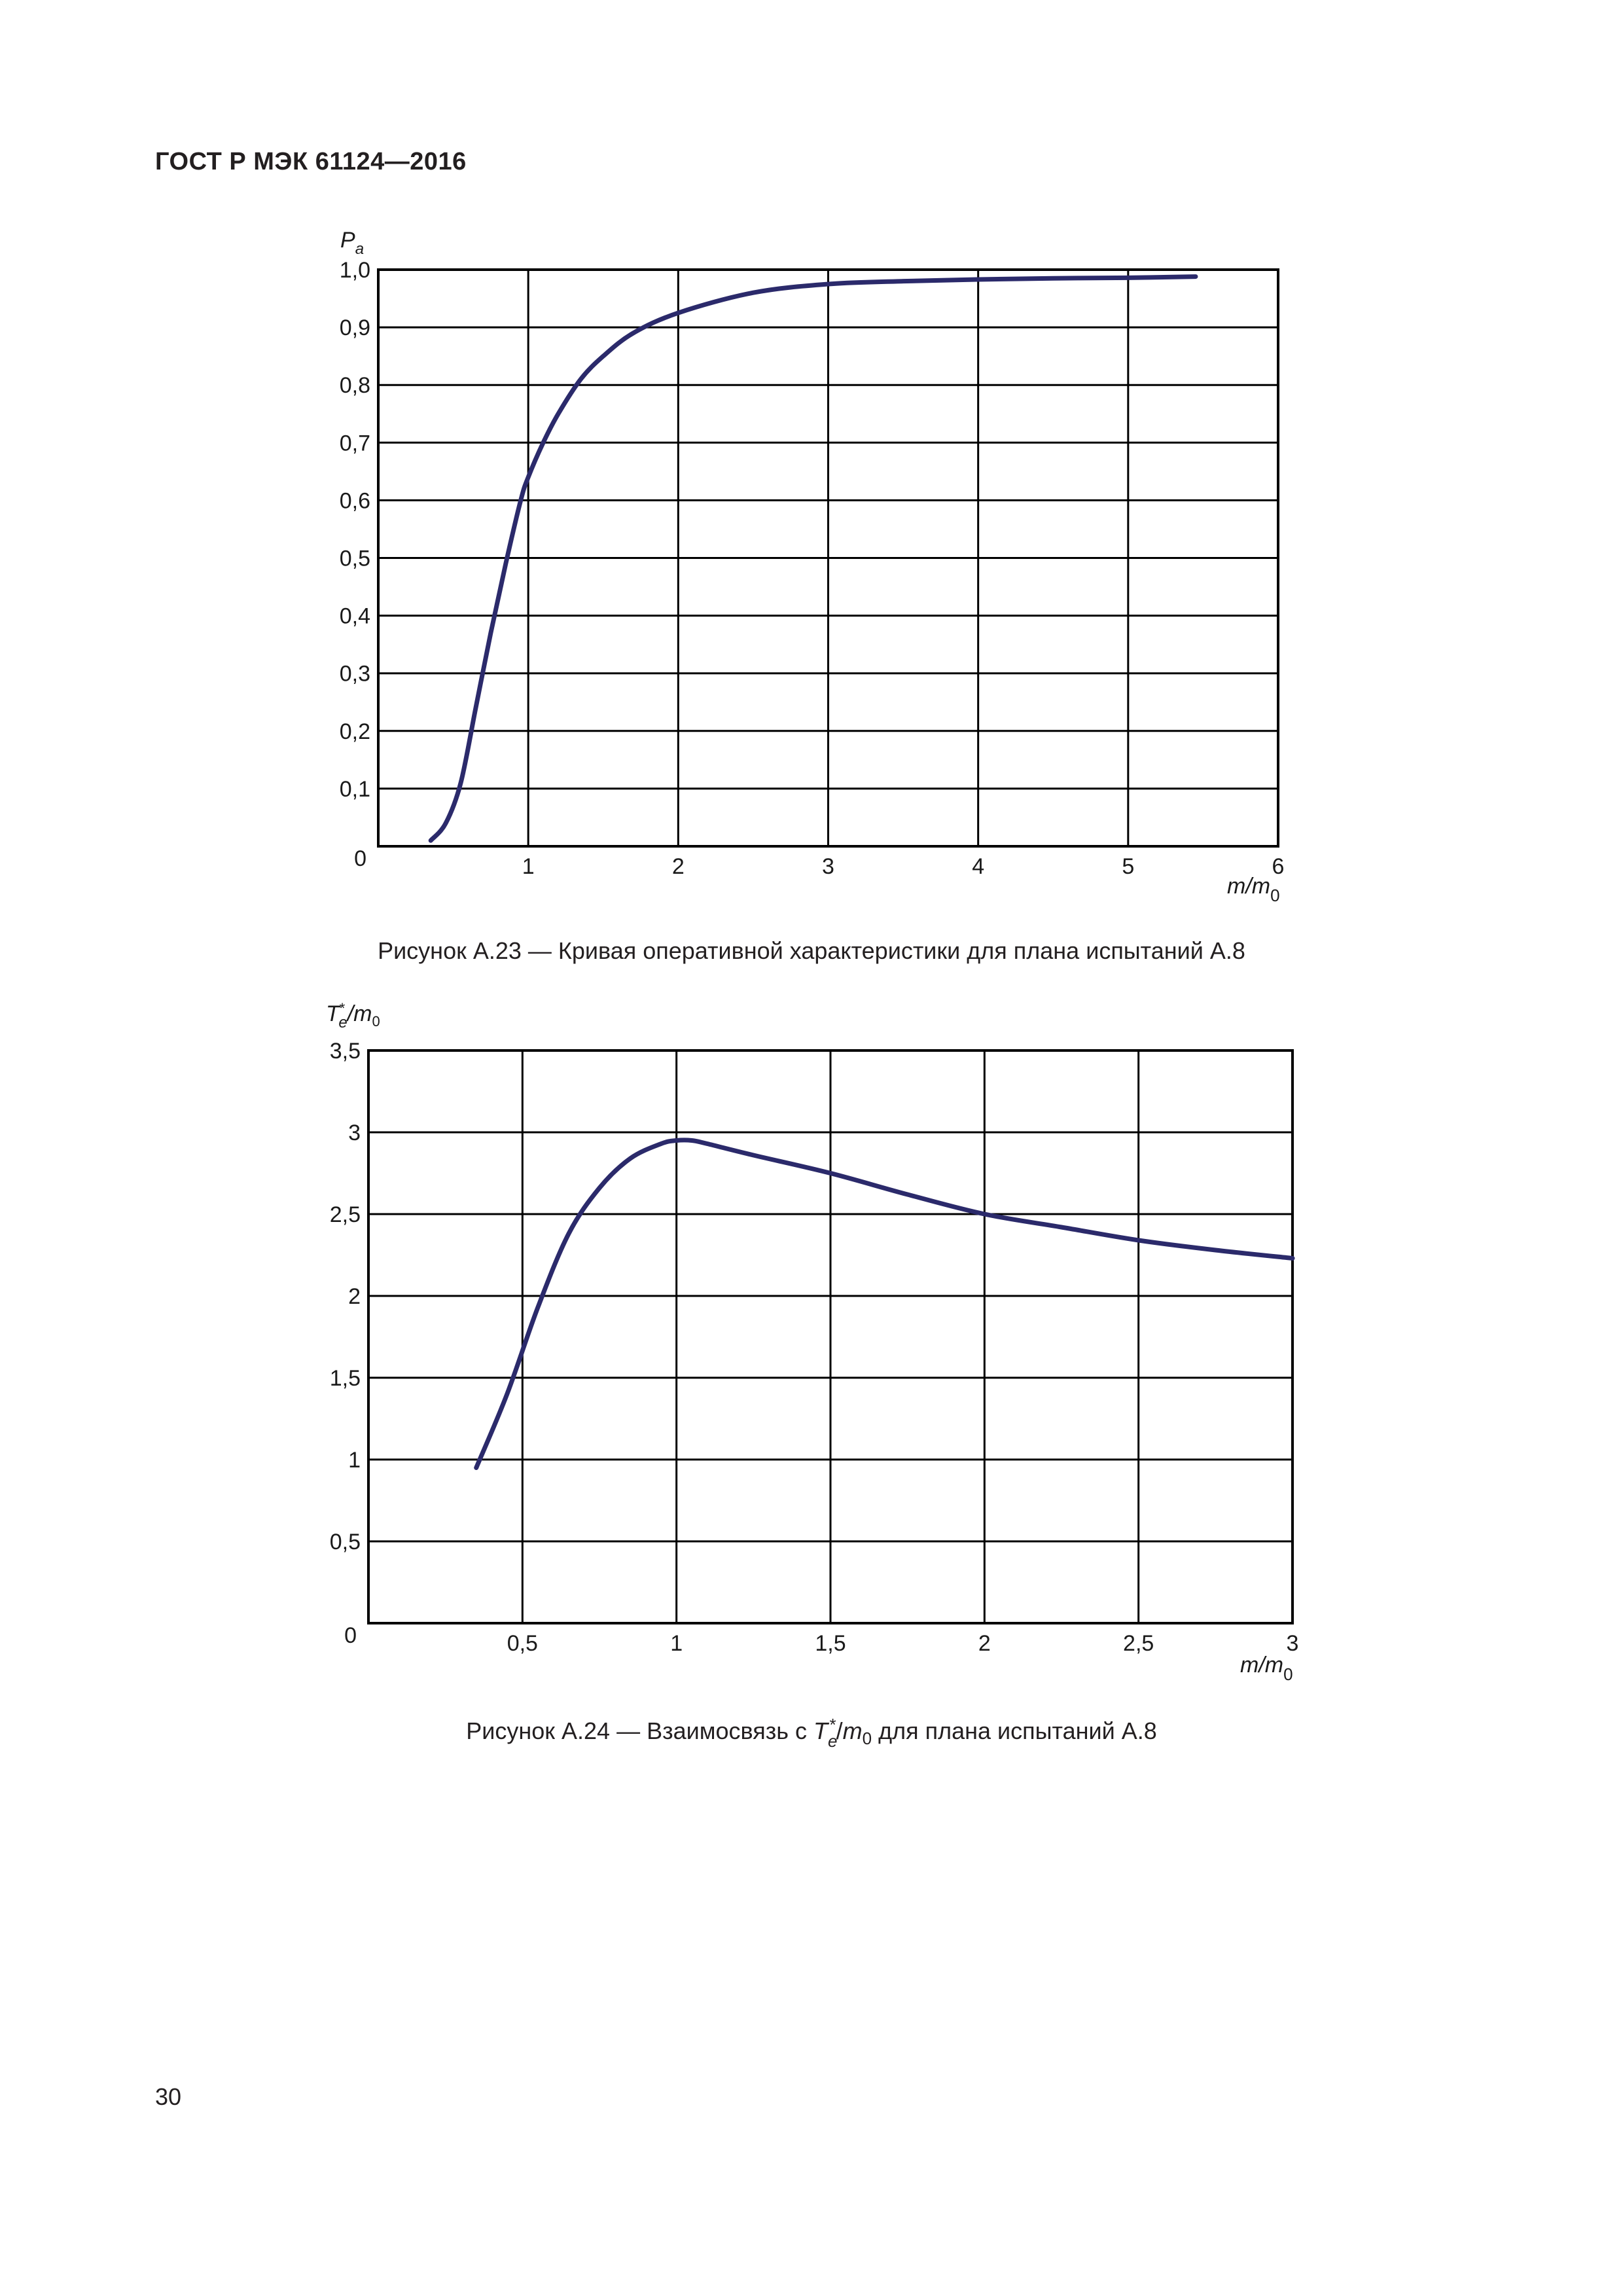 The width and height of the screenshot is (1623, 2296). I want to click on y-tick-label: 3,5, so click(345, 1051).